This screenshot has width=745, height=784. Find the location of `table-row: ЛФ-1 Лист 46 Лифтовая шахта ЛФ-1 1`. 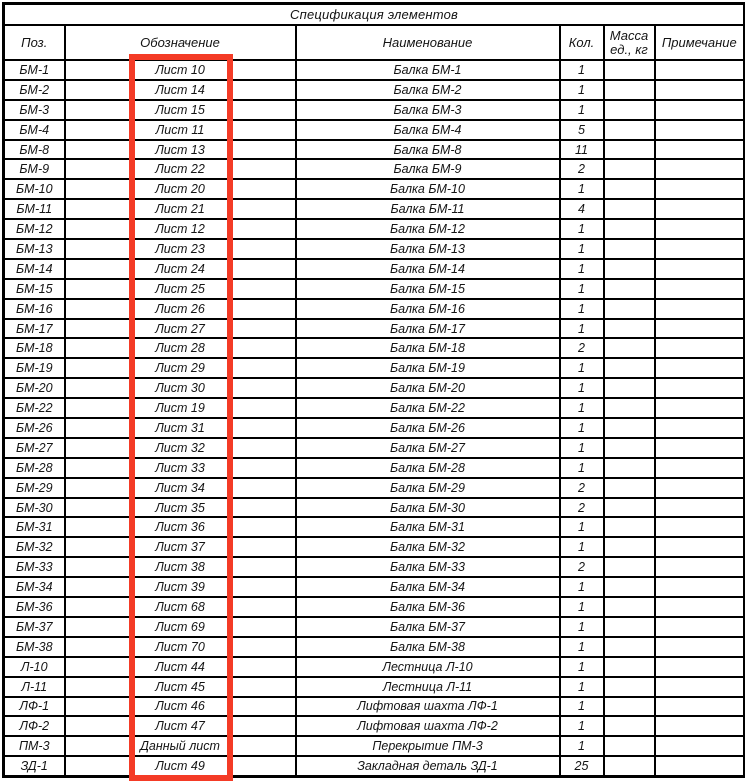

table-row: ЛФ-1 Лист 46 Лифтовая шахта ЛФ-1 1 is located at coordinates (373, 706).